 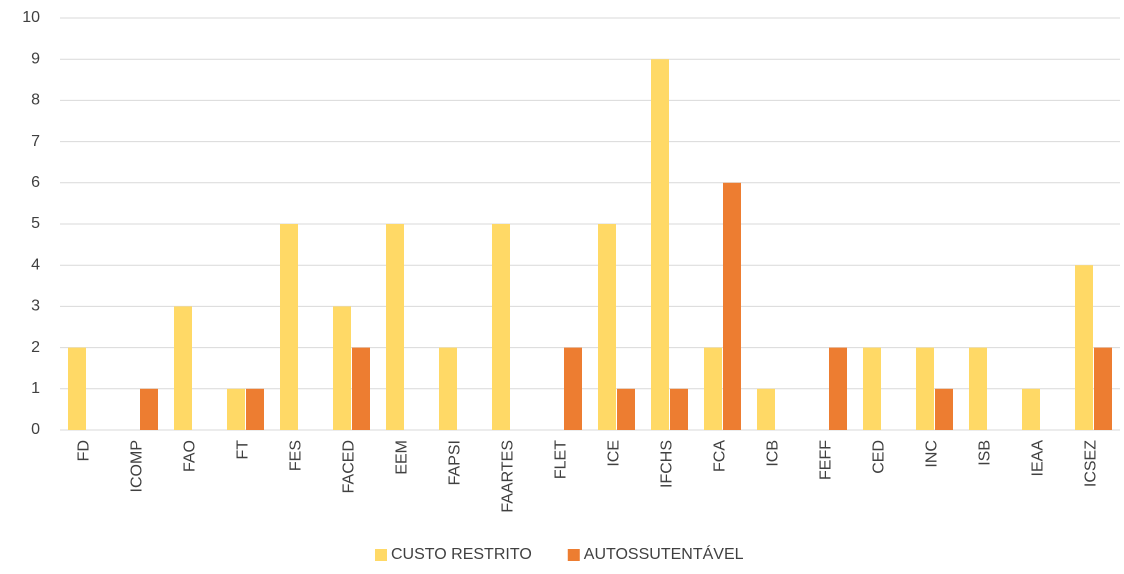 I want to click on x-tick-label: IEAA, so click(x=1038, y=458).